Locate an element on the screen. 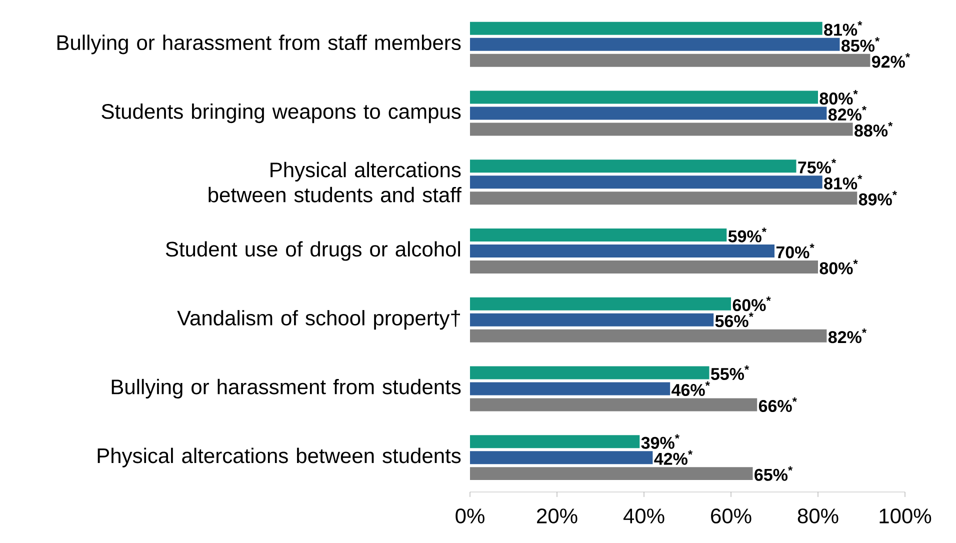 This screenshot has height=543, width=956. data-label: 59%$^{*}$ is located at coordinates (747, 235).